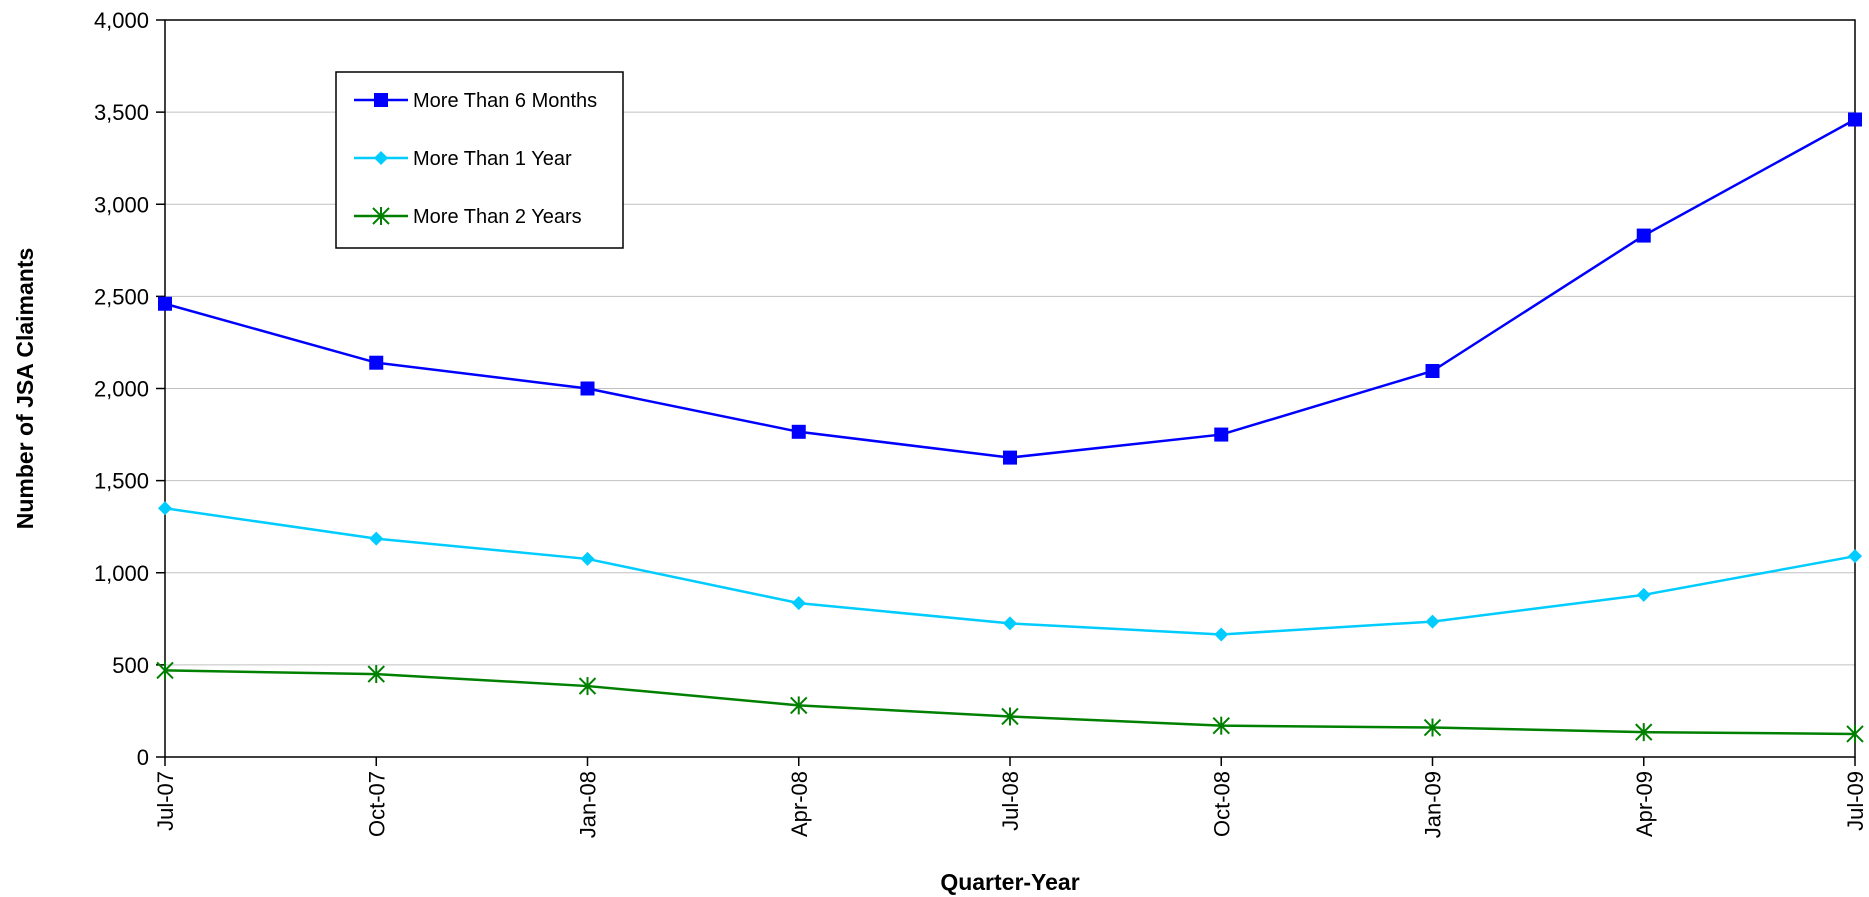 The image size is (1869, 897). Describe the element at coordinates (121, 573) in the screenshot. I see `y-tick-label: 1,000` at that location.